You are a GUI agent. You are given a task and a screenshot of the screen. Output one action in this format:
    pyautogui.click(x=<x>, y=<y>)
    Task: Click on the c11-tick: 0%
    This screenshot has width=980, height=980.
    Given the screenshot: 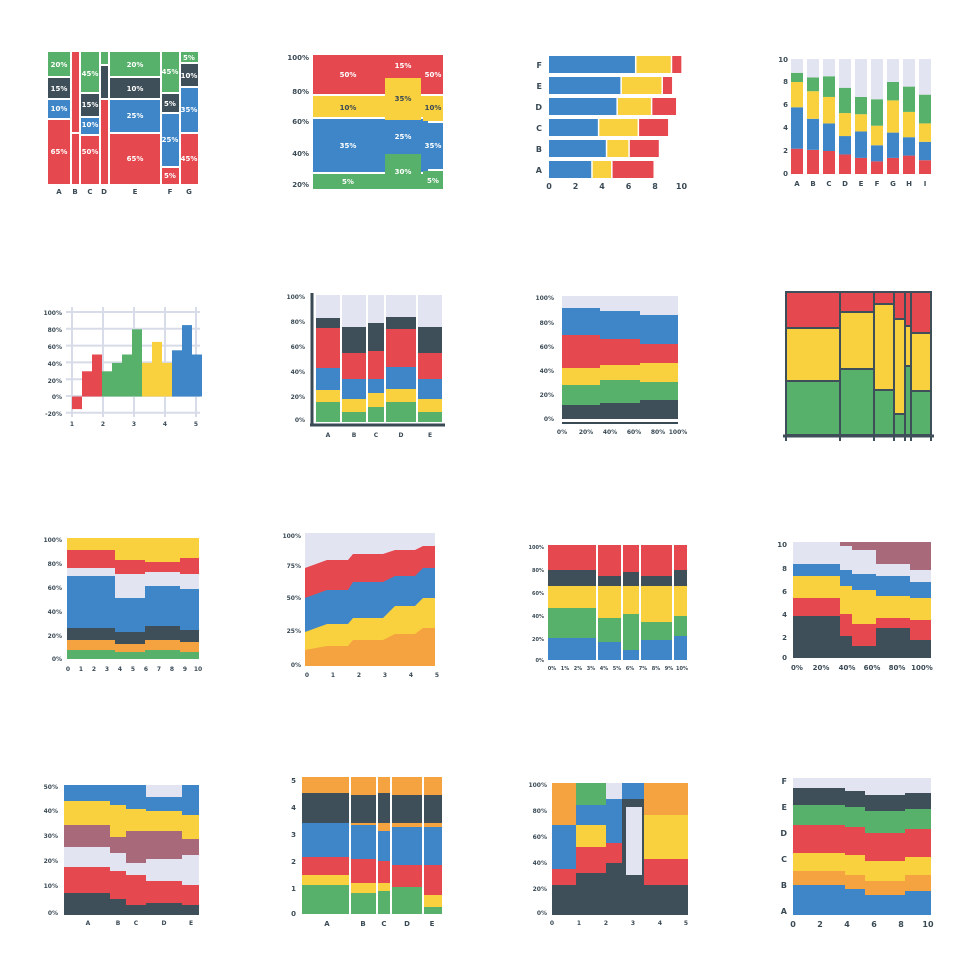 What is the action you would take?
    pyautogui.click(x=540, y=661)
    